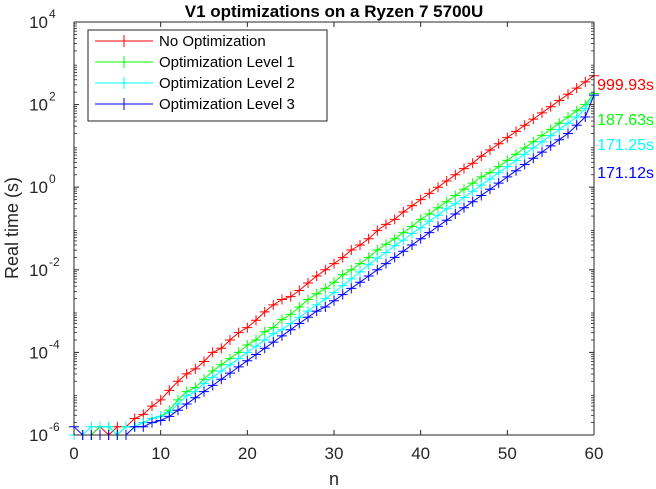  I want to click on legend-swatch-marker, so click(124, 104).